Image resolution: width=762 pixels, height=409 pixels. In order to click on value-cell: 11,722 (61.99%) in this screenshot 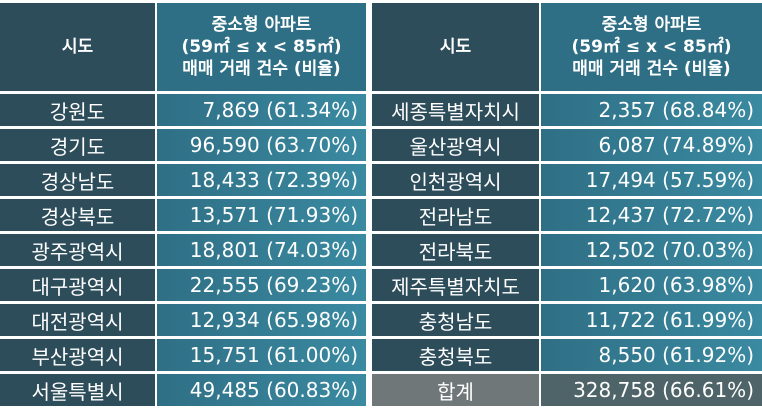, I will do `click(650, 320)`.